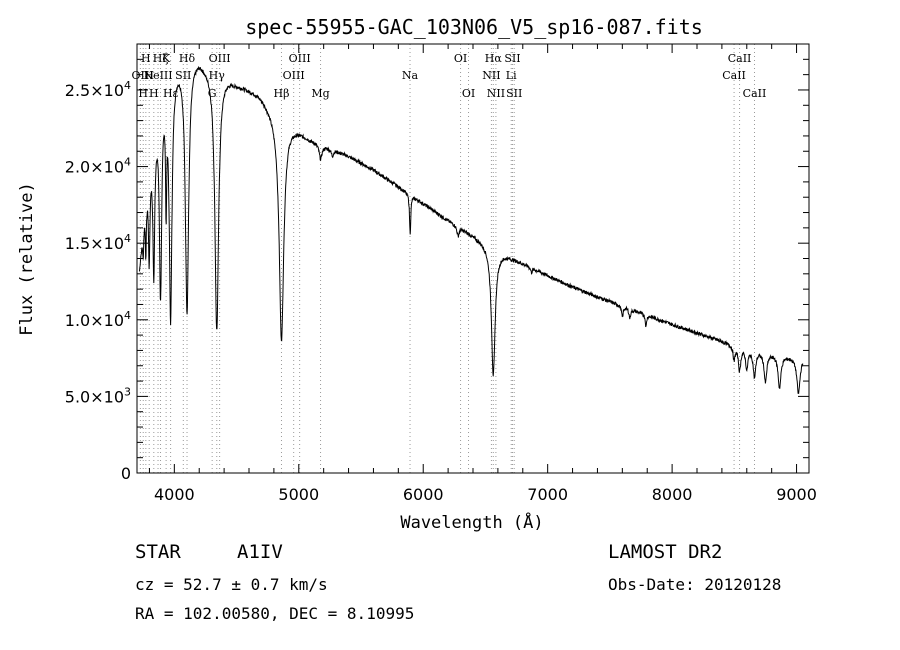  I want to click on line-label-14: Hβ, so click(282, 93).